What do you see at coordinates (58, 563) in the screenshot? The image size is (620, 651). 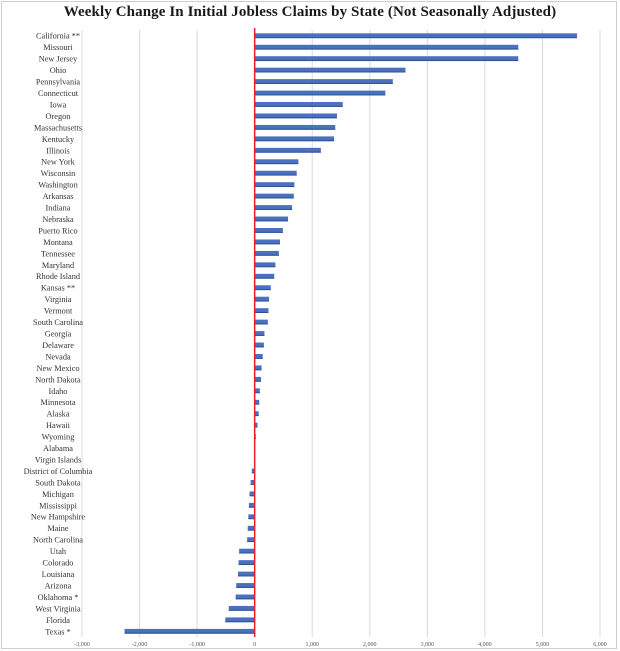 I see `category-label: Colorado` at bounding box center [58, 563].